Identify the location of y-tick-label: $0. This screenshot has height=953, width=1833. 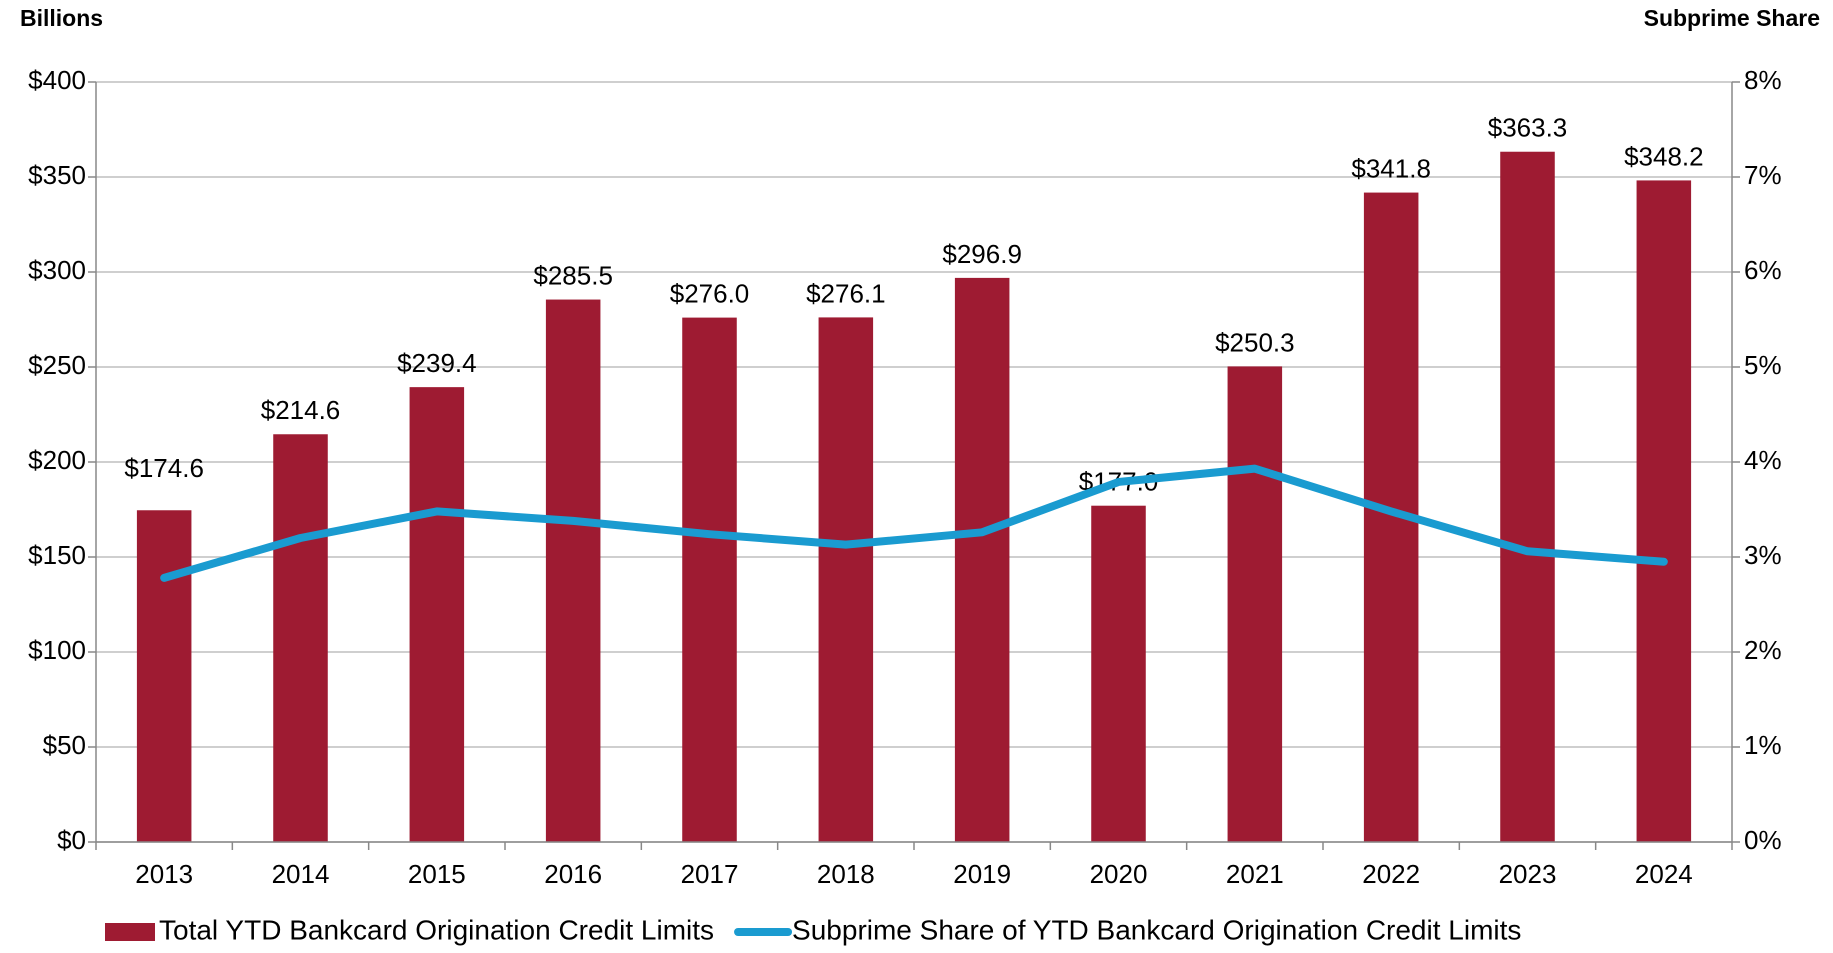
(71, 840).